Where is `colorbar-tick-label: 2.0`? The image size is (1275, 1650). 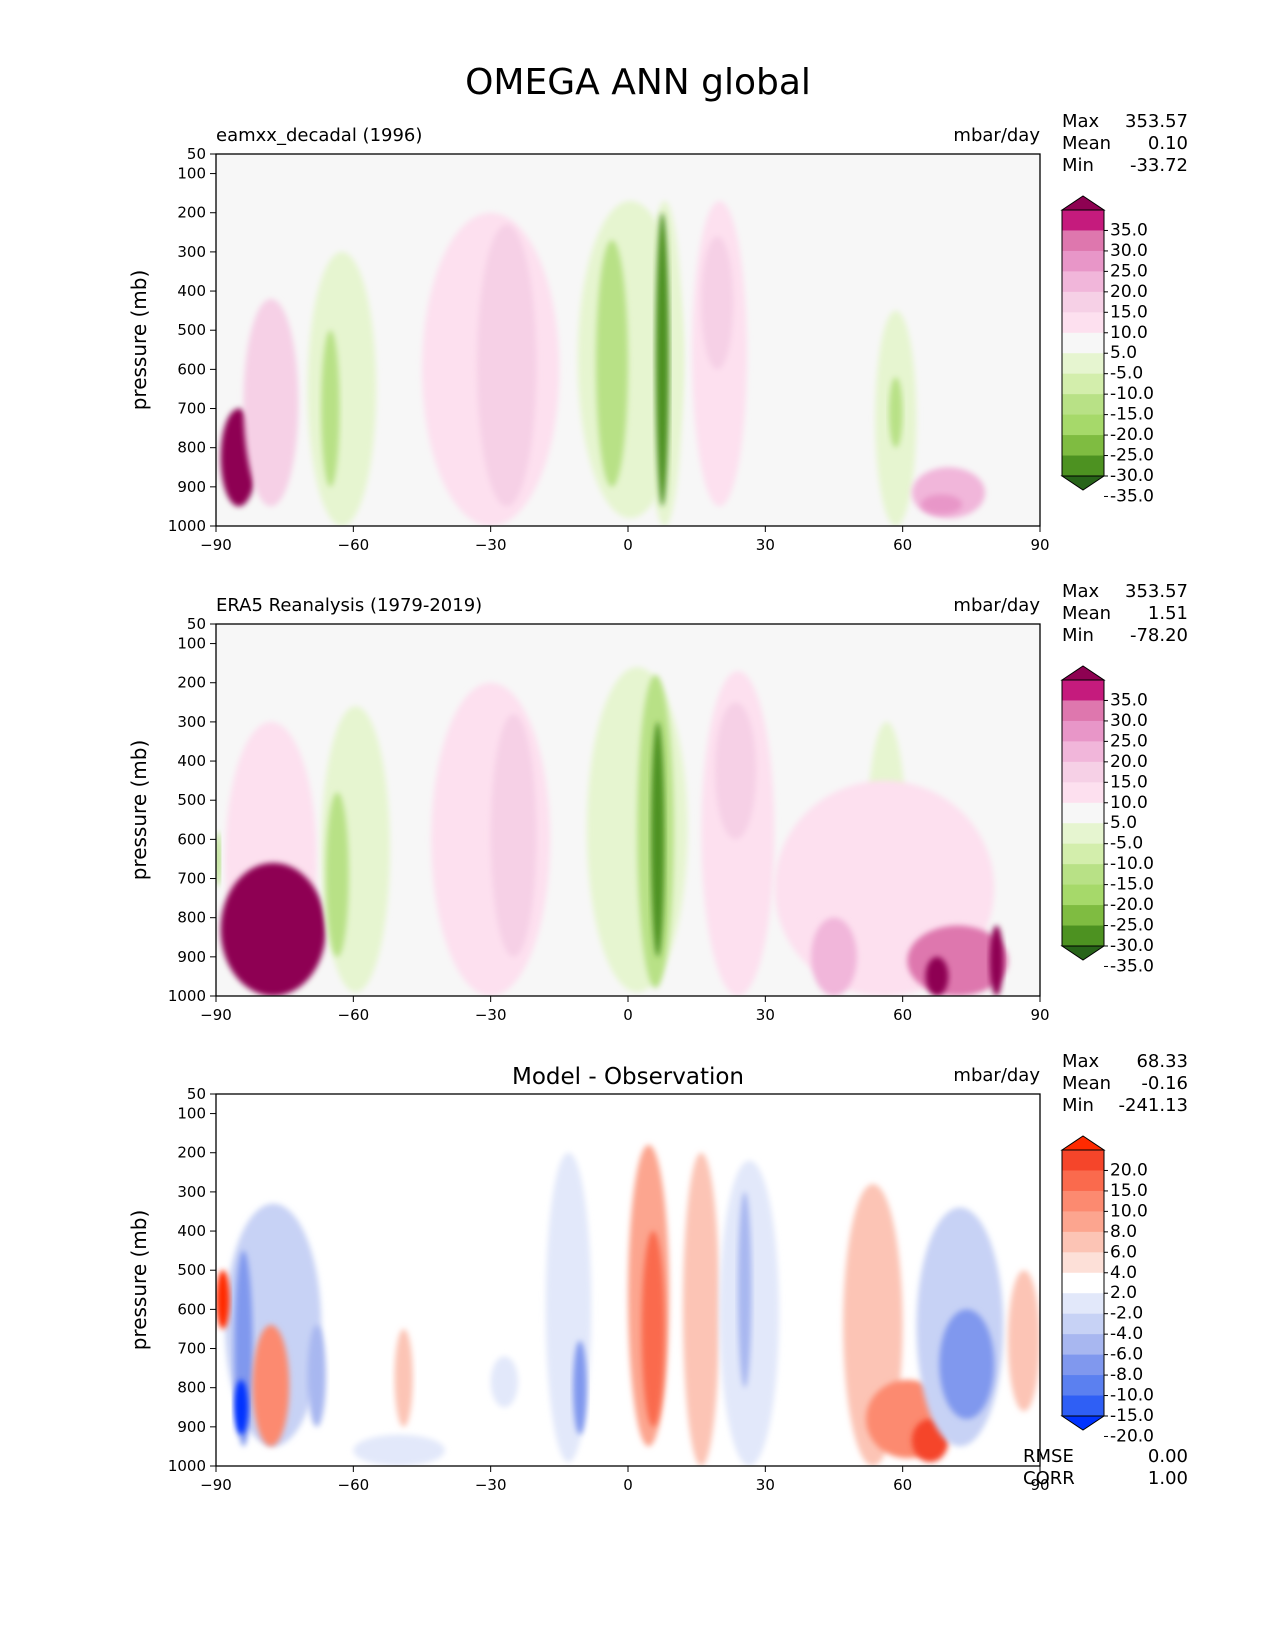
colorbar-tick-label: 2.0 is located at coordinates (1123, 1293).